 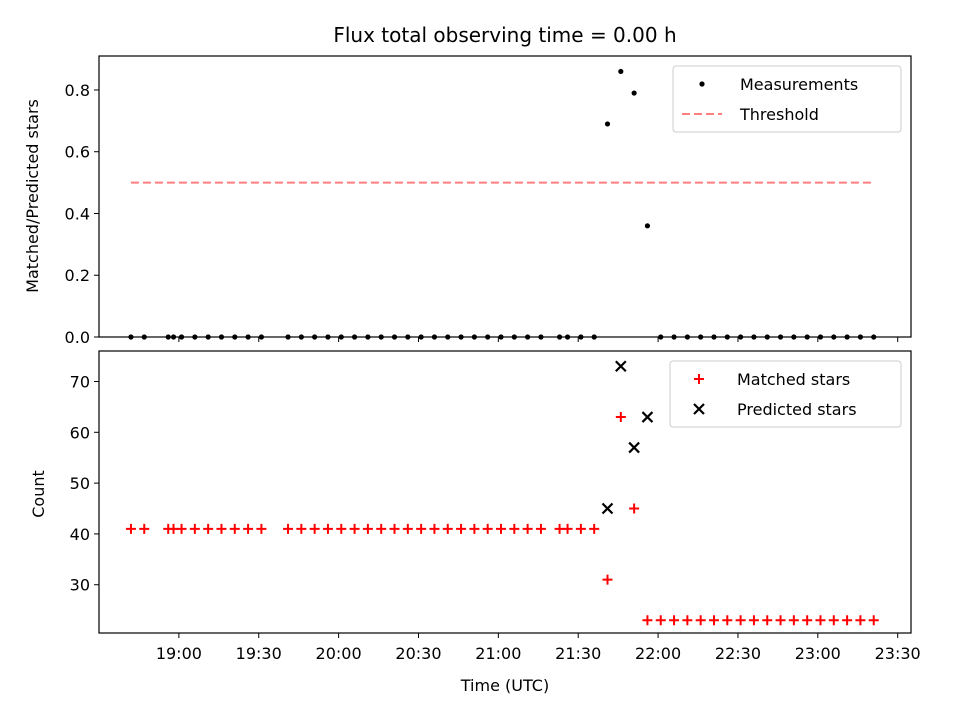 I want to click on x-tick-label: 23:30, so click(x=898, y=653).